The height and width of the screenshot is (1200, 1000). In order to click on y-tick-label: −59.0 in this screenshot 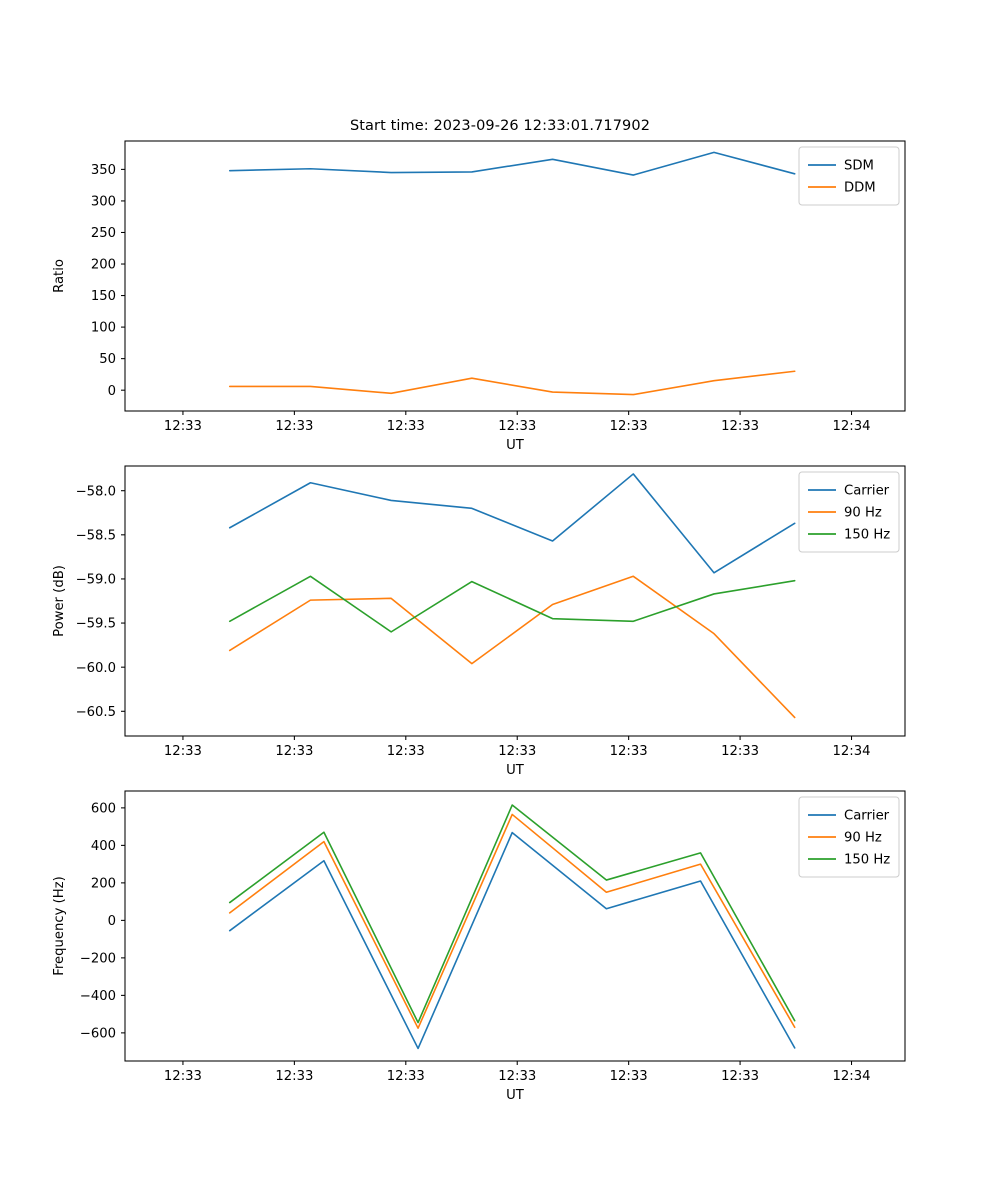, I will do `click(96, 580)`.